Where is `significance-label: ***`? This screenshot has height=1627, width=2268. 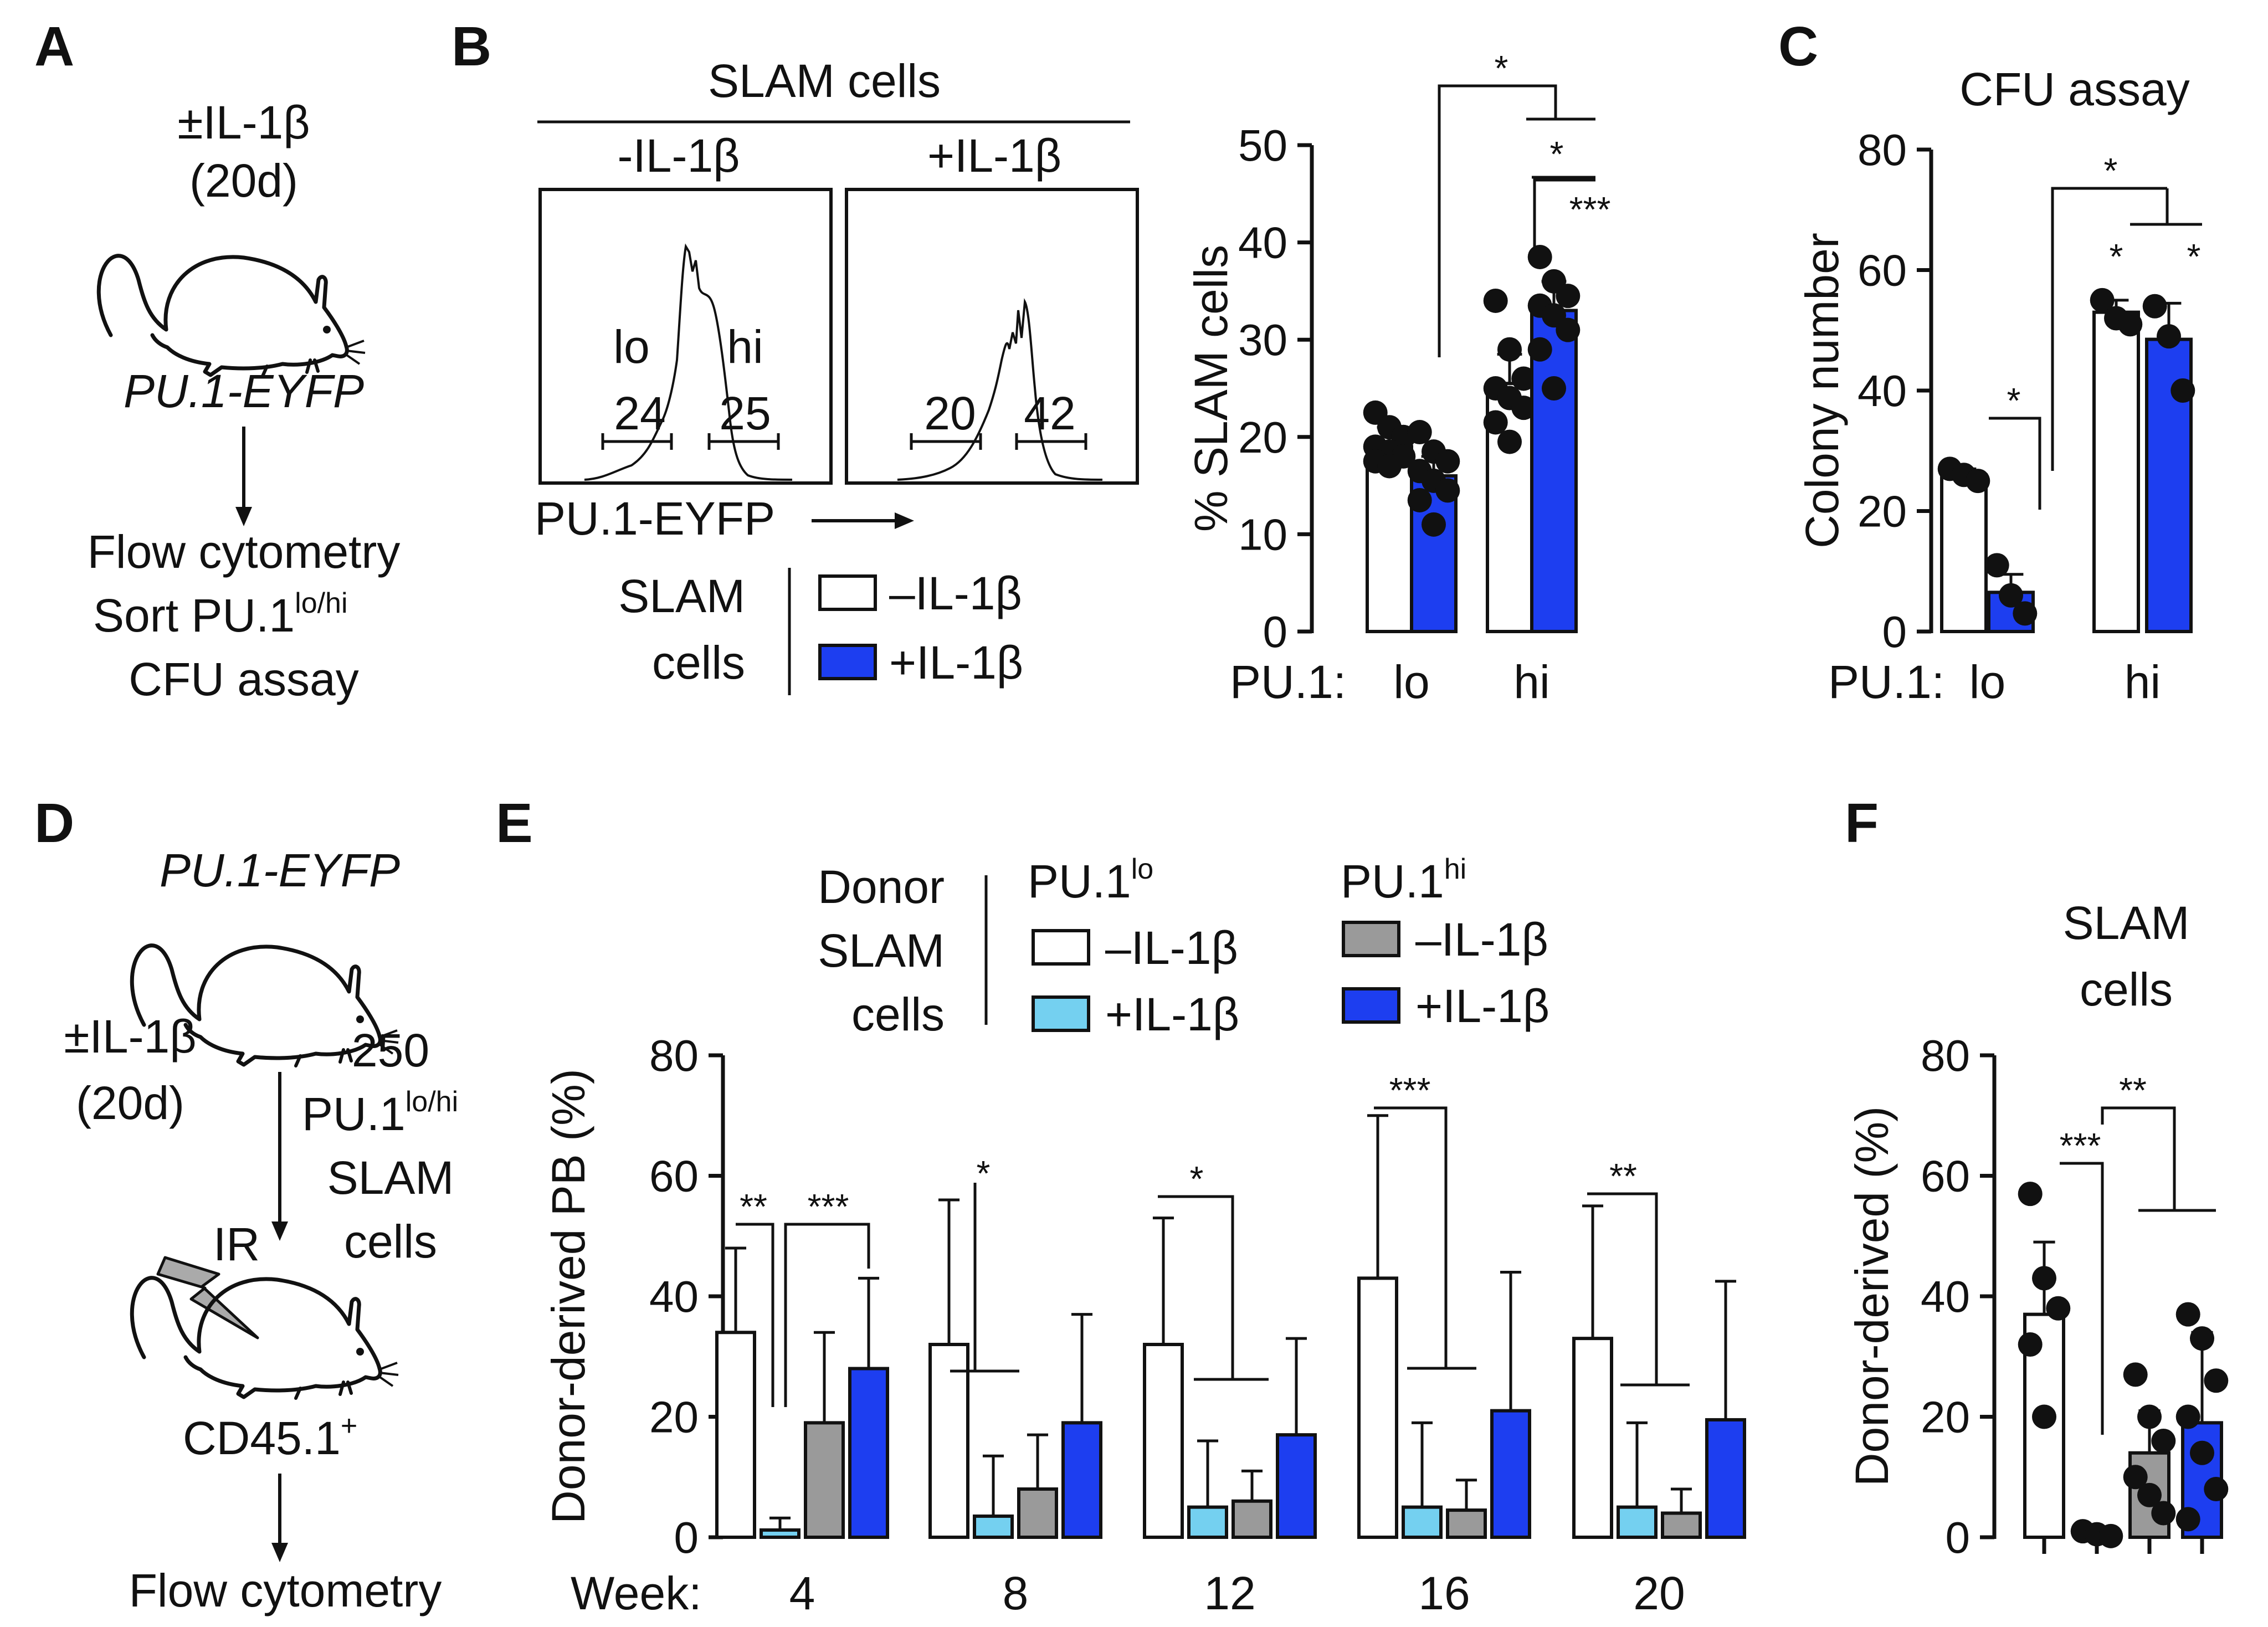
significance-label: *** is located at coordinates (1410, 1090).